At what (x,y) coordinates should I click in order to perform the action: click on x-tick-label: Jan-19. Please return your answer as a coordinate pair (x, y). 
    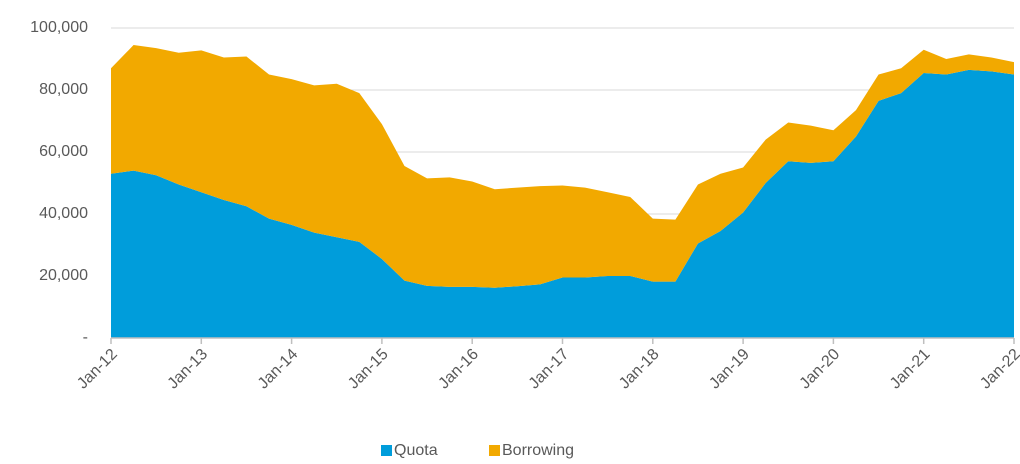
    Looking at the image, I should click on (729, 369).